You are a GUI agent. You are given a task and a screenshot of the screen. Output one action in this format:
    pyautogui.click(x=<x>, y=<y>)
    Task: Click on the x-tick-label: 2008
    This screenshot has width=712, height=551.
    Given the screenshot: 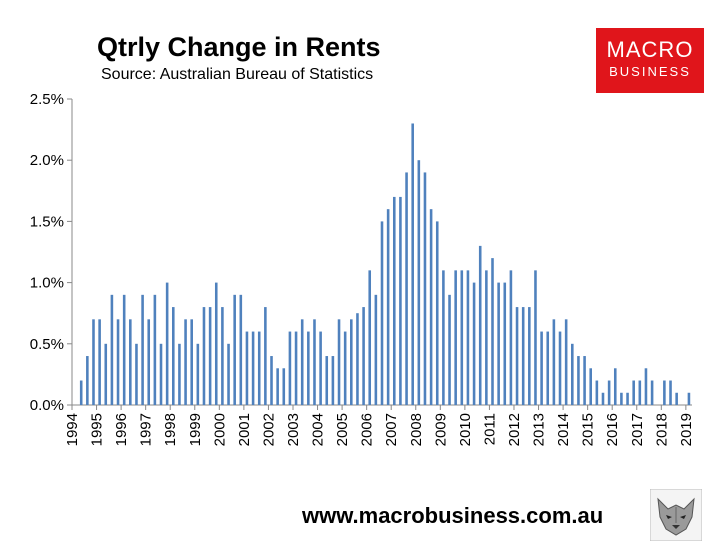 What is the action you would take?
    pyautogui.click(x=416, y=429)
    